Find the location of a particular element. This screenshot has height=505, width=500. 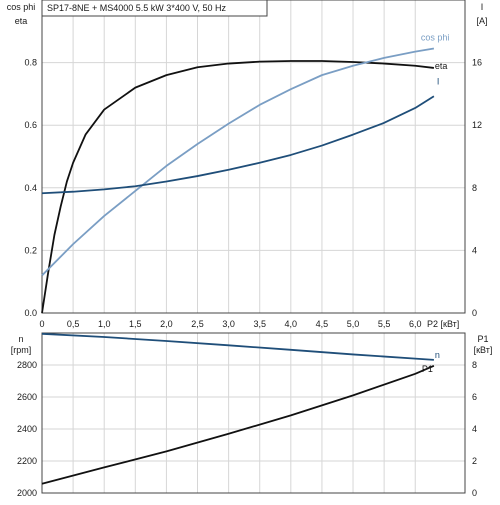

chart-title: SP17-8NE + MS4000 5.5 kW 3*400 V, 50 Hz is located at coordinates (137, 8).